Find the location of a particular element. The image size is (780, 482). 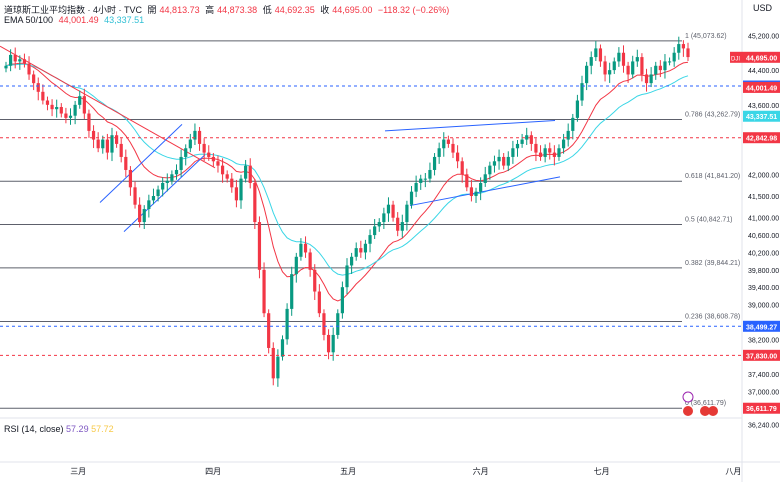

open-value: 44,813.73 is located at coordinates (179, 10).